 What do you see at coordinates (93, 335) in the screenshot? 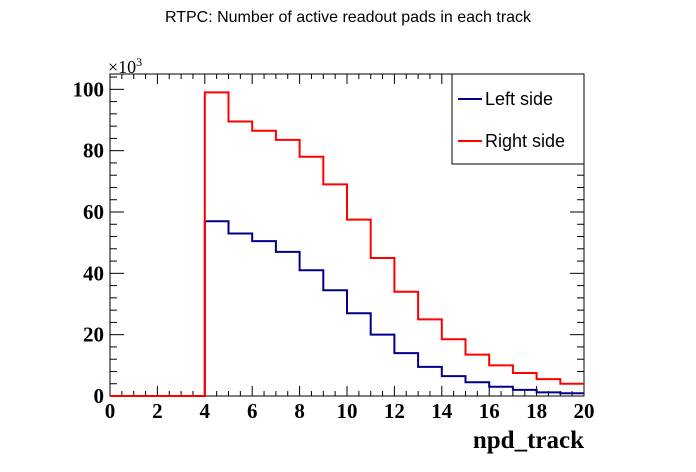
I see `y-tick-label: 20` at bounding box center [93, 335].